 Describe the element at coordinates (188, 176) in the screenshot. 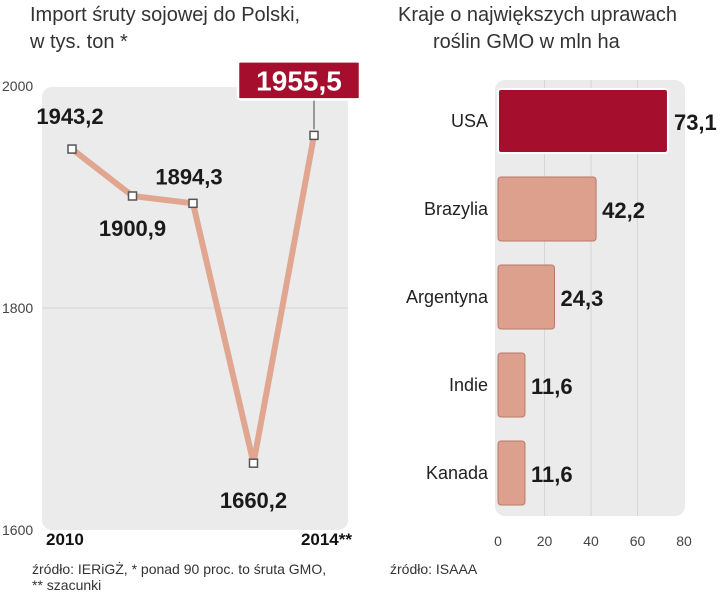

I see `line-chart-value-label: 1894,3` at that location.